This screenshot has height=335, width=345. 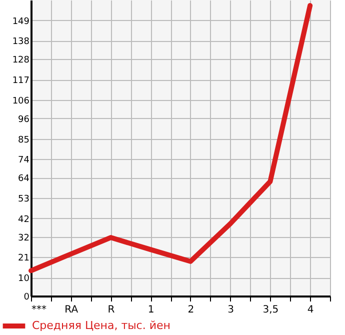 What do you see at coordinates (151, 310) in the screenshot?
I see `x-tick-label: 1` at bounding box center [151, 310].